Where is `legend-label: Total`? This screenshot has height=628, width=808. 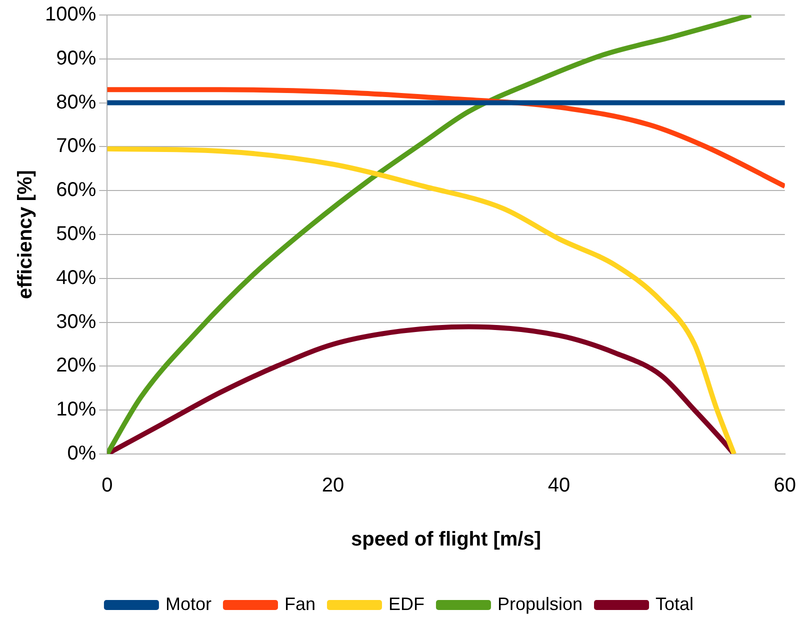
legend-label: Total is located at coordinates (675, 604).